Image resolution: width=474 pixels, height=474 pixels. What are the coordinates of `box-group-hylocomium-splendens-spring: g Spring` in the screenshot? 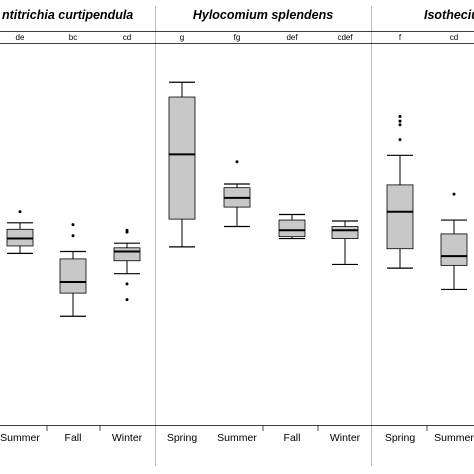 It's located at (182, 238).